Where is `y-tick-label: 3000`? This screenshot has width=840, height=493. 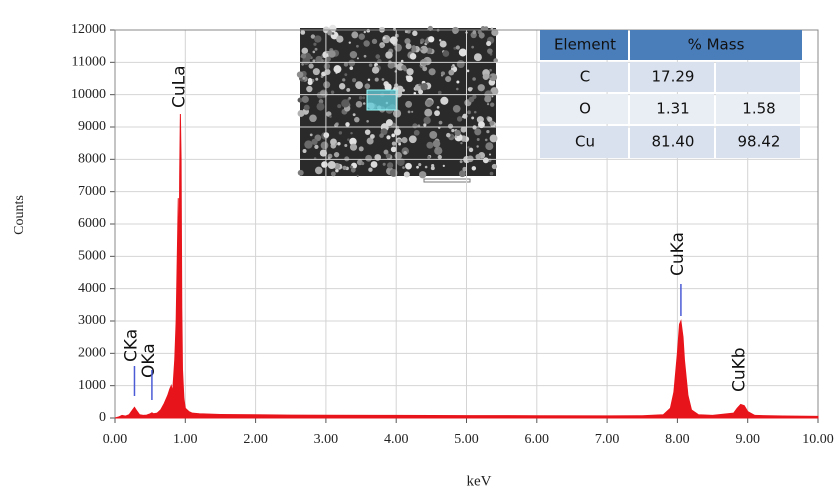
y-tick-label: 3000 is located at coordinates (92, 320).